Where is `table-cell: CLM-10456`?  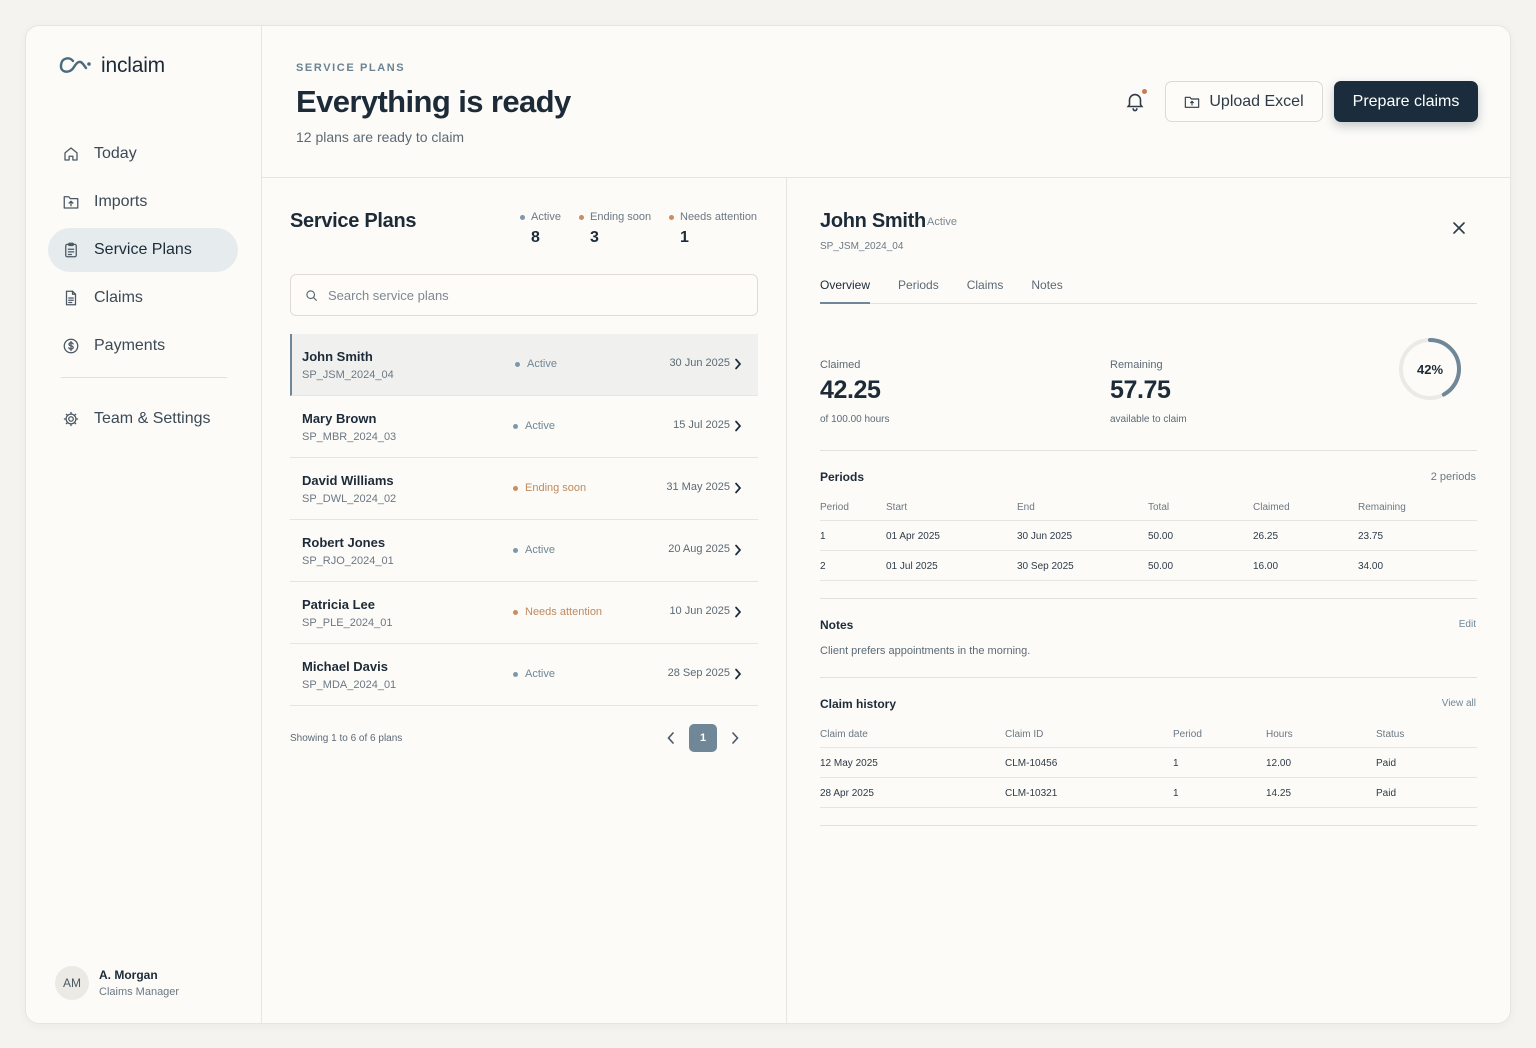
table-cell: CLM-10456 is located at coordinates (1031, 763).